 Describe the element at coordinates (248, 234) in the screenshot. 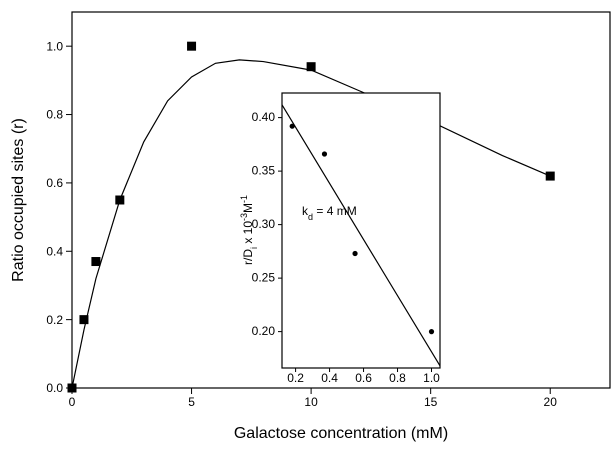

I see `label-part: x 10` at that location.